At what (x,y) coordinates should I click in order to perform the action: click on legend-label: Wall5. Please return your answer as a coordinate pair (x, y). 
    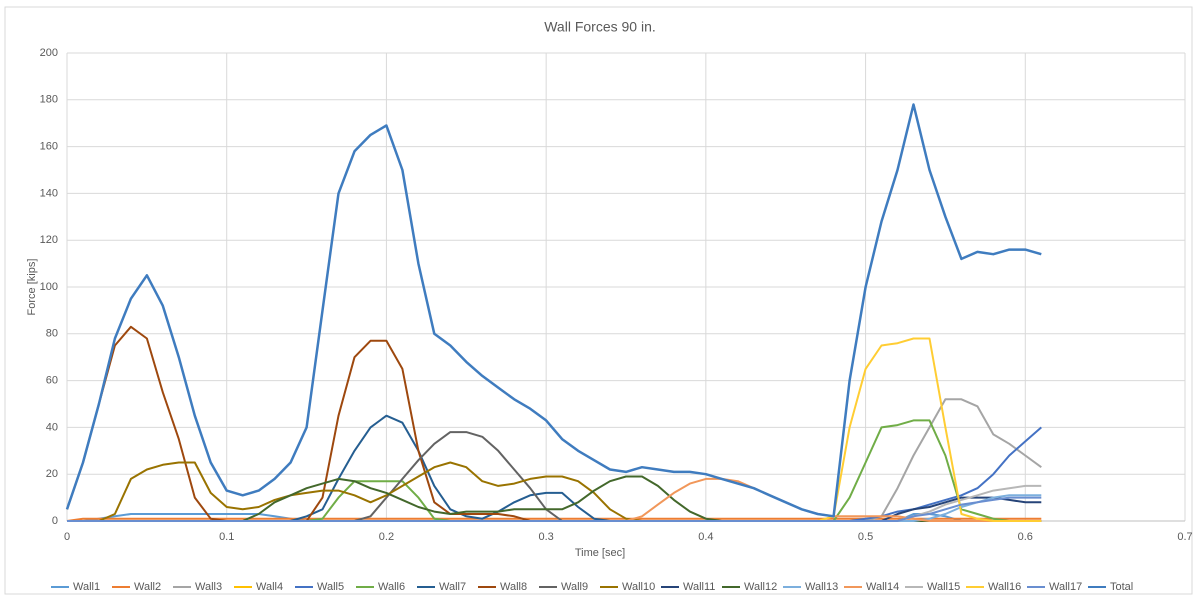
    Looking at the image, I should click on (330, 587).